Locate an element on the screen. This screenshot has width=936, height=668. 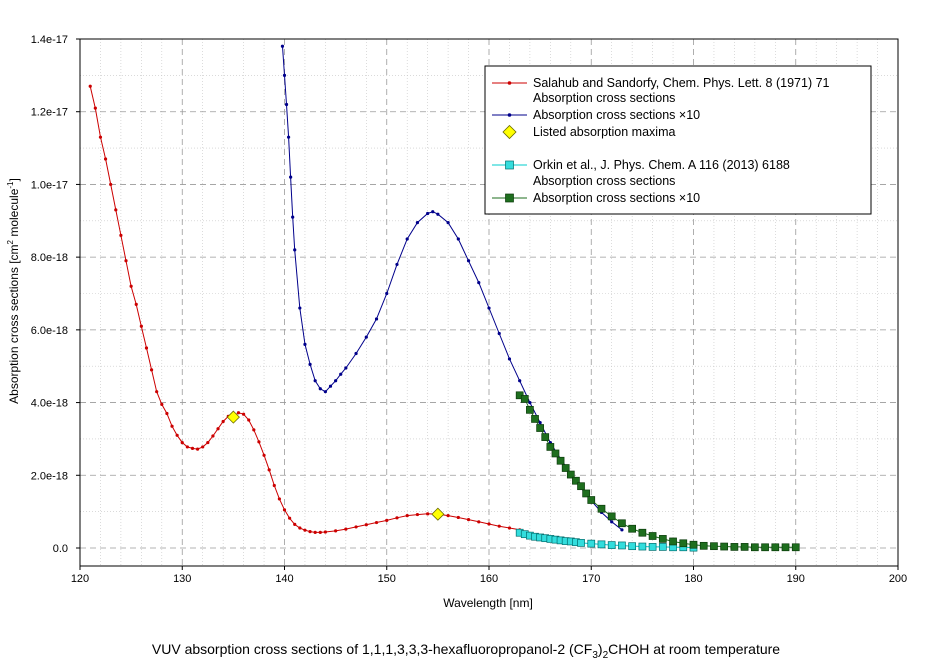
legend-marker-salahub-x10 is located at coordinates (509, 115).